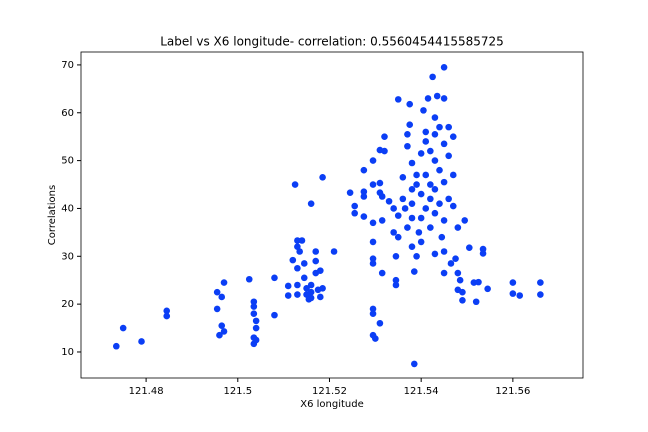 The width and height of the screenshot is (648, 432). I want to click on x-tick-label: 121.5, so click(237, 391).